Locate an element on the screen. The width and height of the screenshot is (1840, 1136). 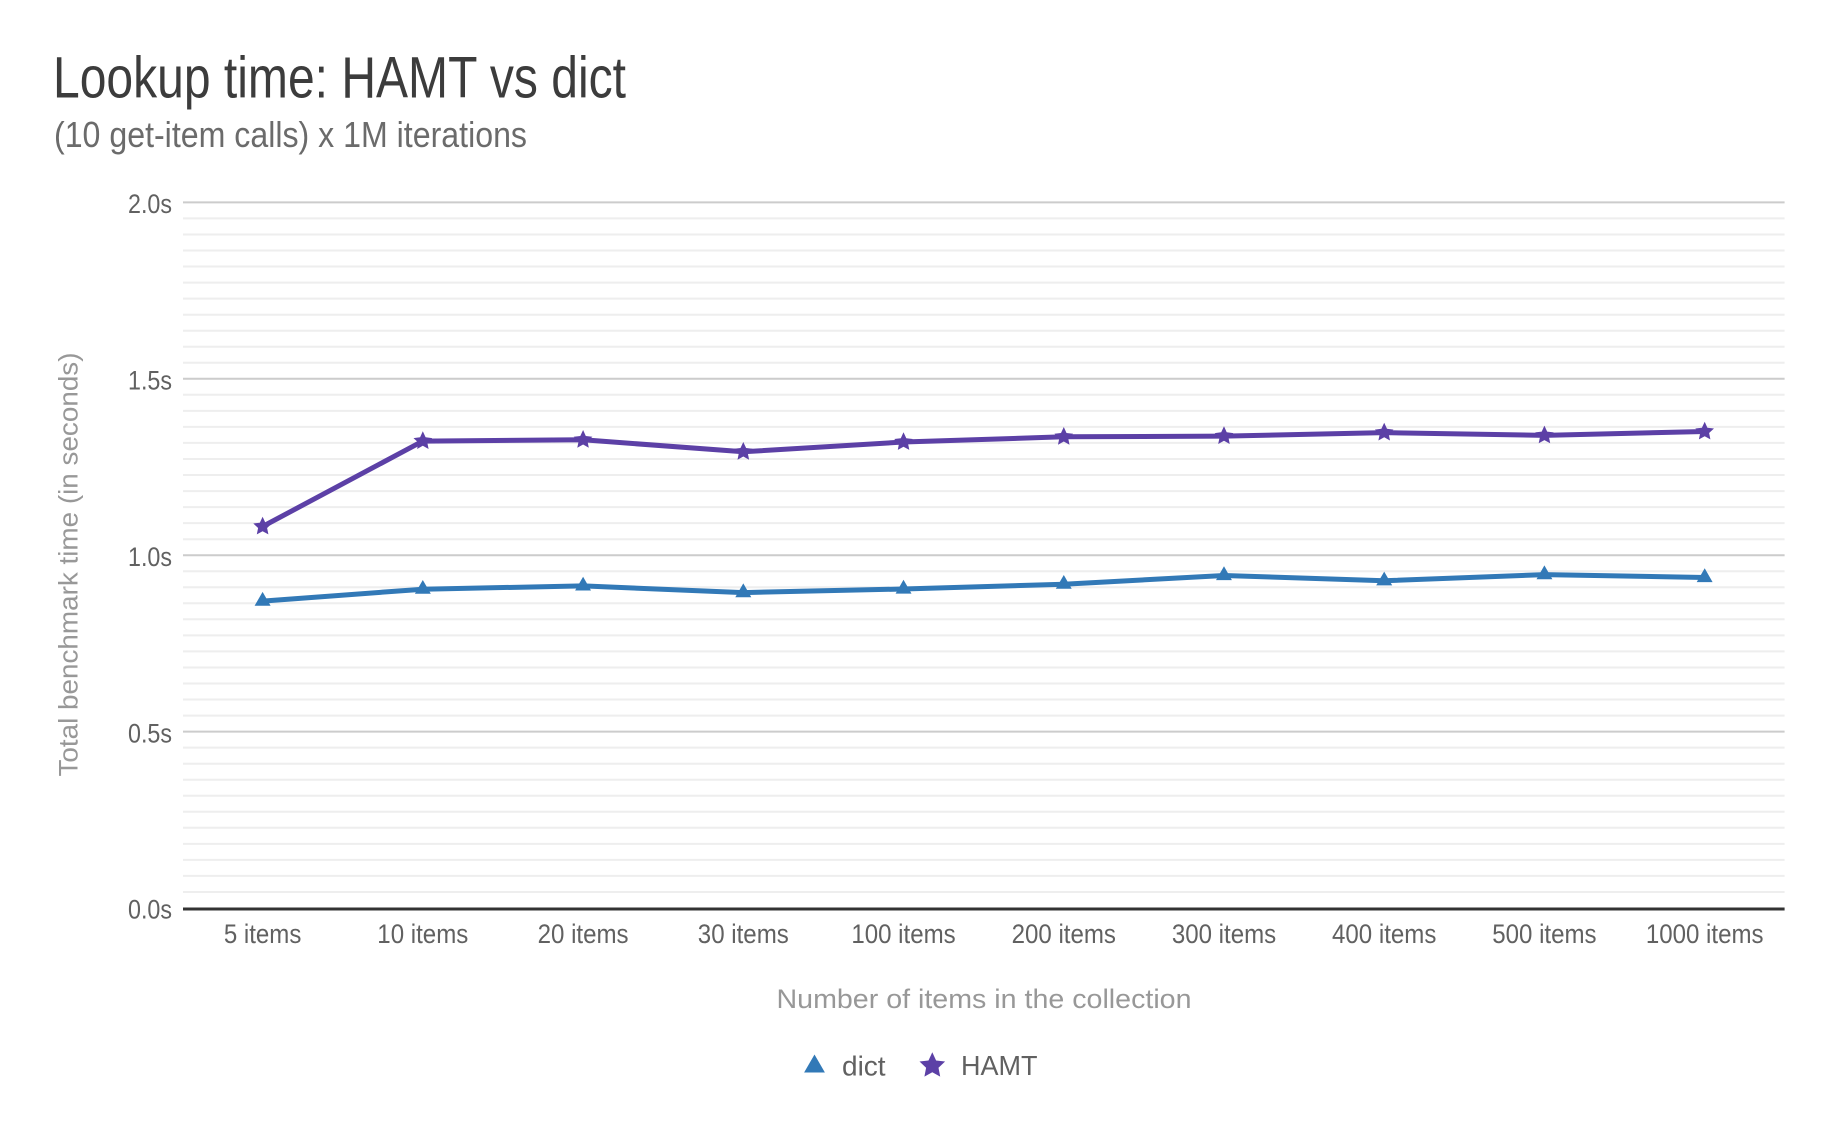
svg-text: 2.0s is located at coordinates (150, 204).